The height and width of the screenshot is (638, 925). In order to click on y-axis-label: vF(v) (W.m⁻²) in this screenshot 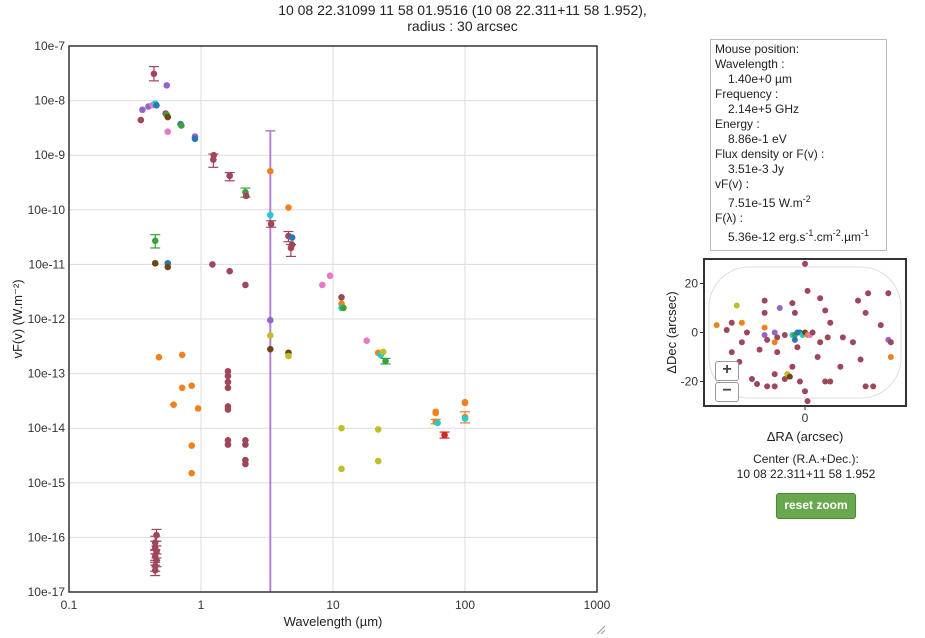, I will do `click(17, 318)`.